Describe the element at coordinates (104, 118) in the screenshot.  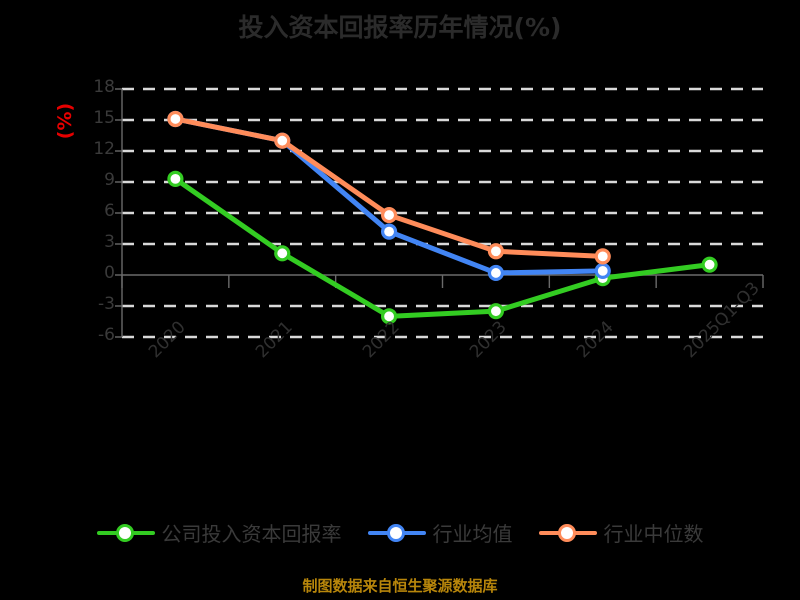
I see `y-axis-tick-label: 15` at that location.